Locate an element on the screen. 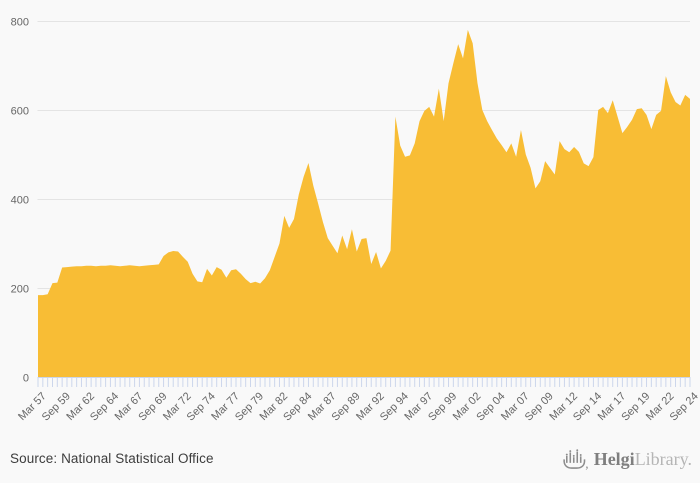 The height and width of the screenshot is (483, 700). logo-wordmark: HelgiLibrary. is located at coordinates (643, 459).